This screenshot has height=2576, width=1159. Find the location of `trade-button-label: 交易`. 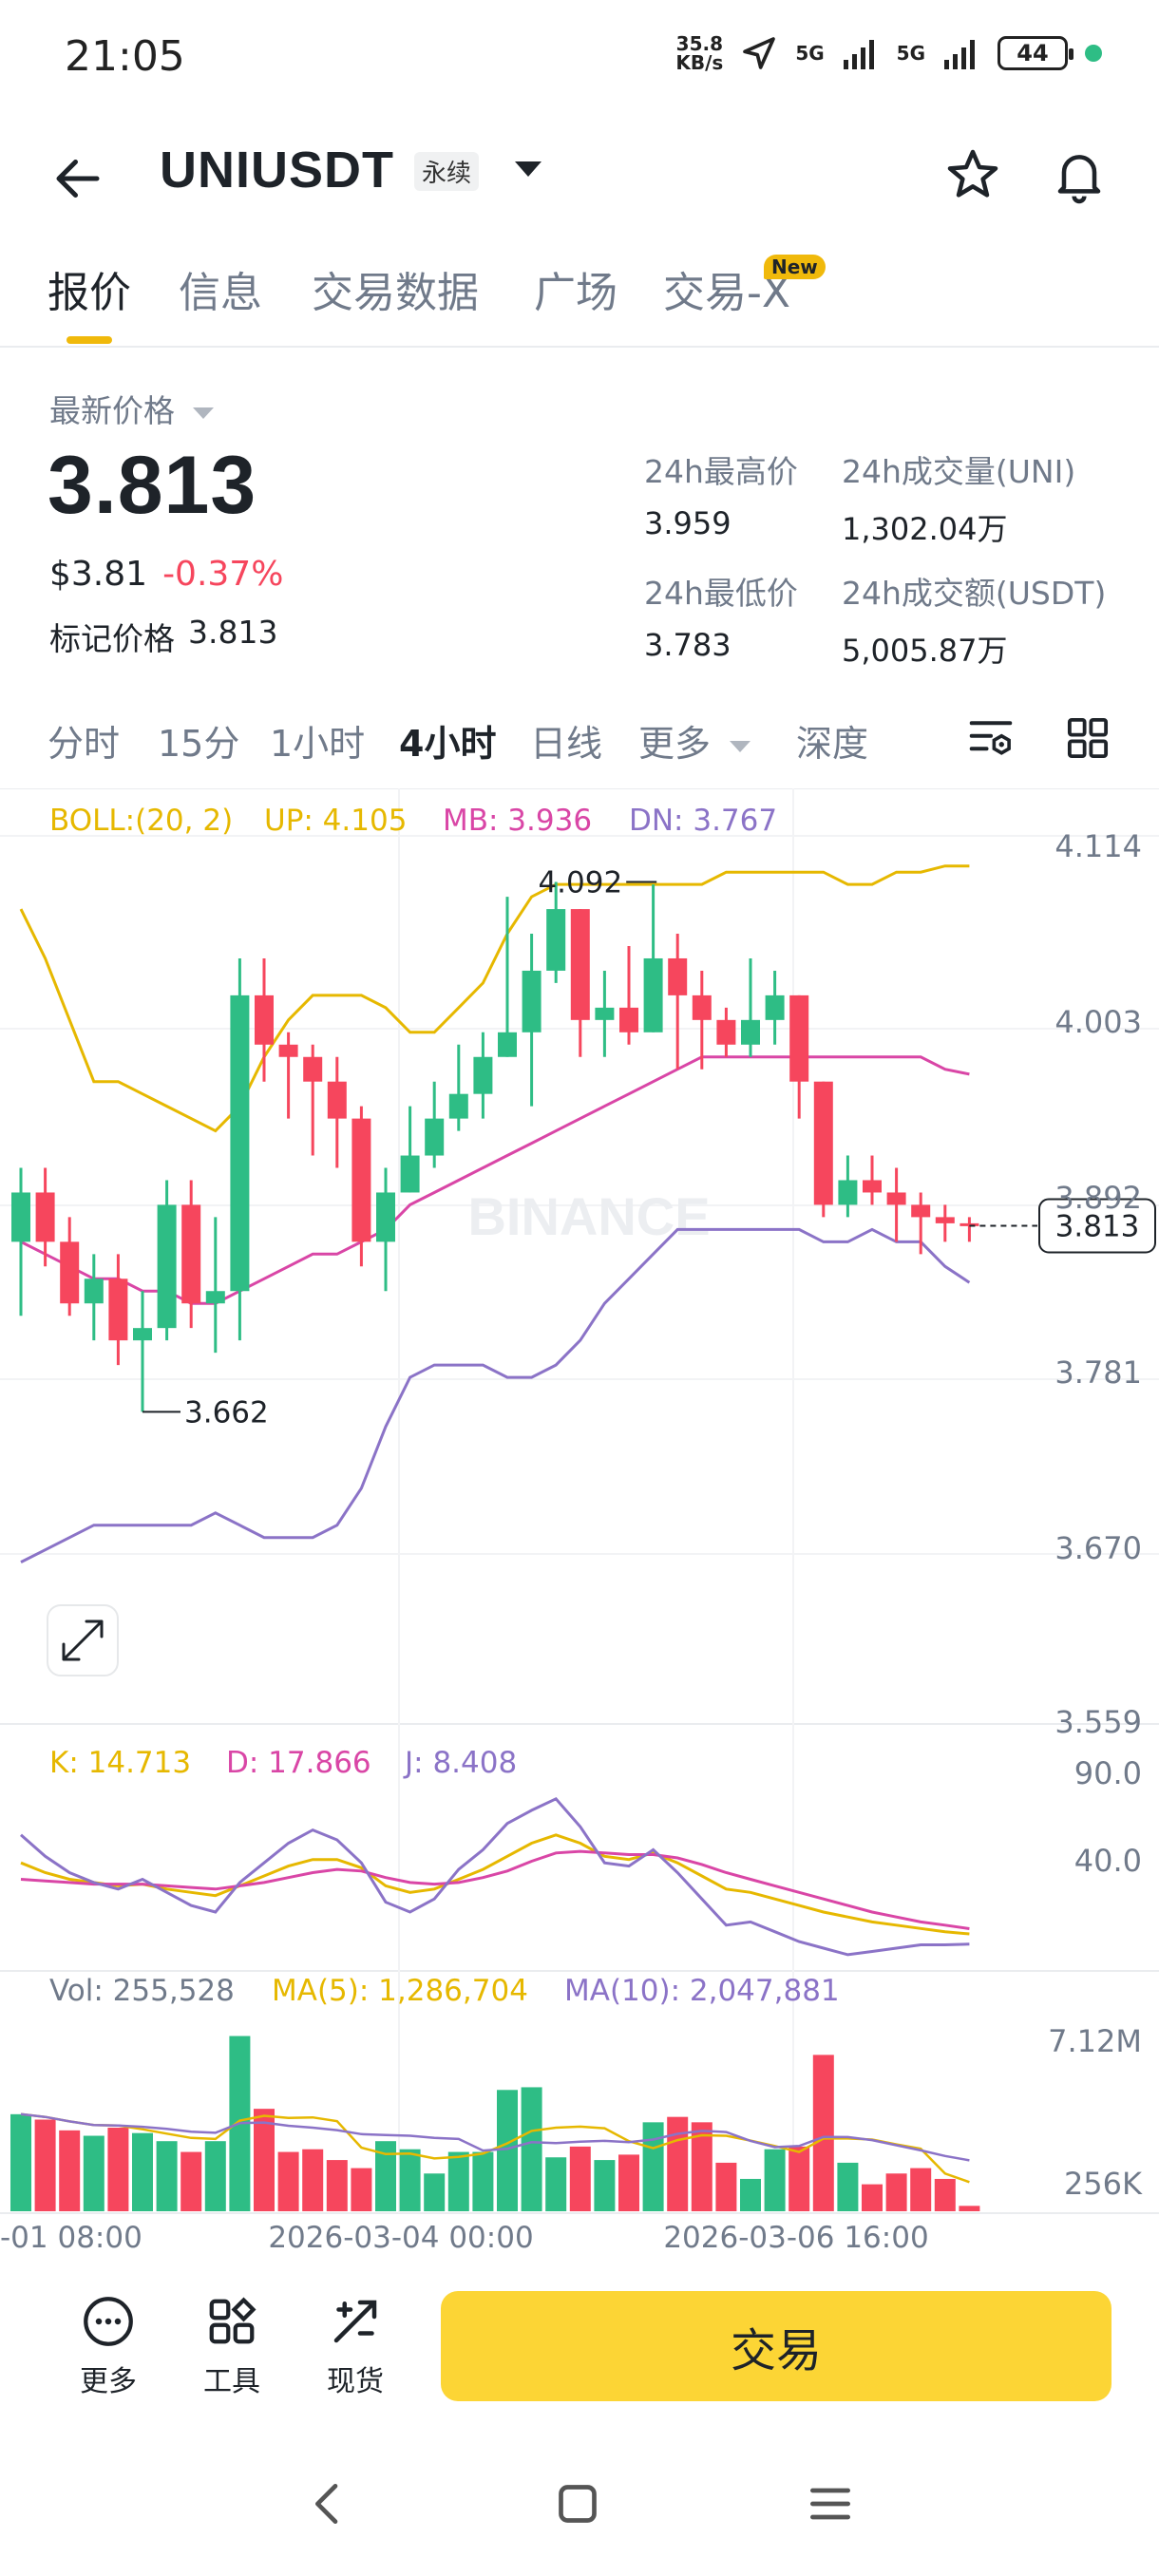

trade-button-label: 交易 is located at coordinates (776, 2350).